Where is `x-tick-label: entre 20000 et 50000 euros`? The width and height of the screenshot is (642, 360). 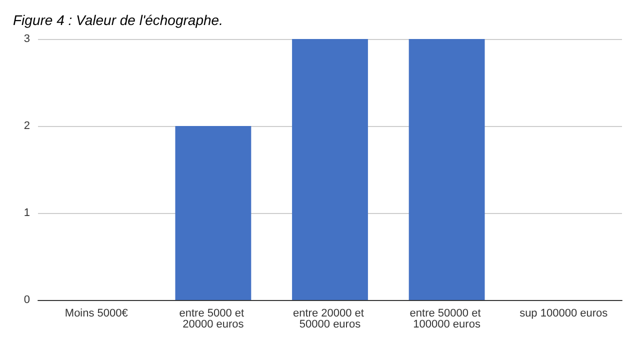 x-tick-label: entre 20000 et 50000 euros is located at coordinates (330, 319).